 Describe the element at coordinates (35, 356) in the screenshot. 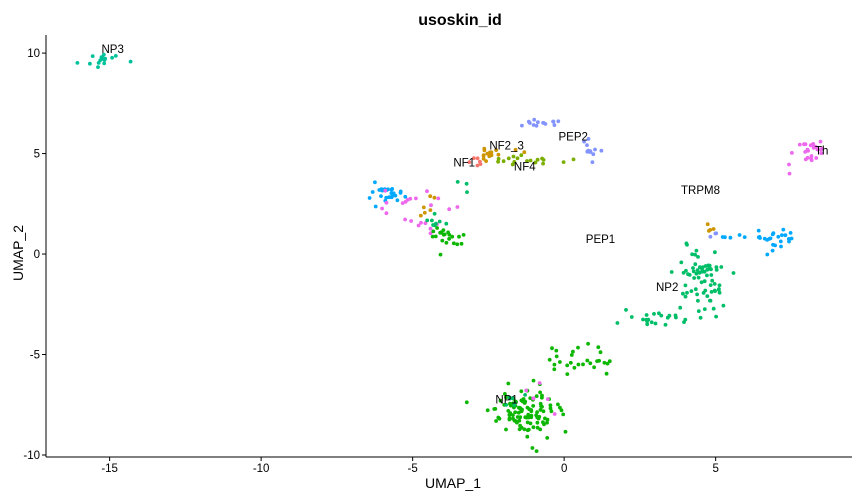

I see `y-tick-label: -5` at that location.